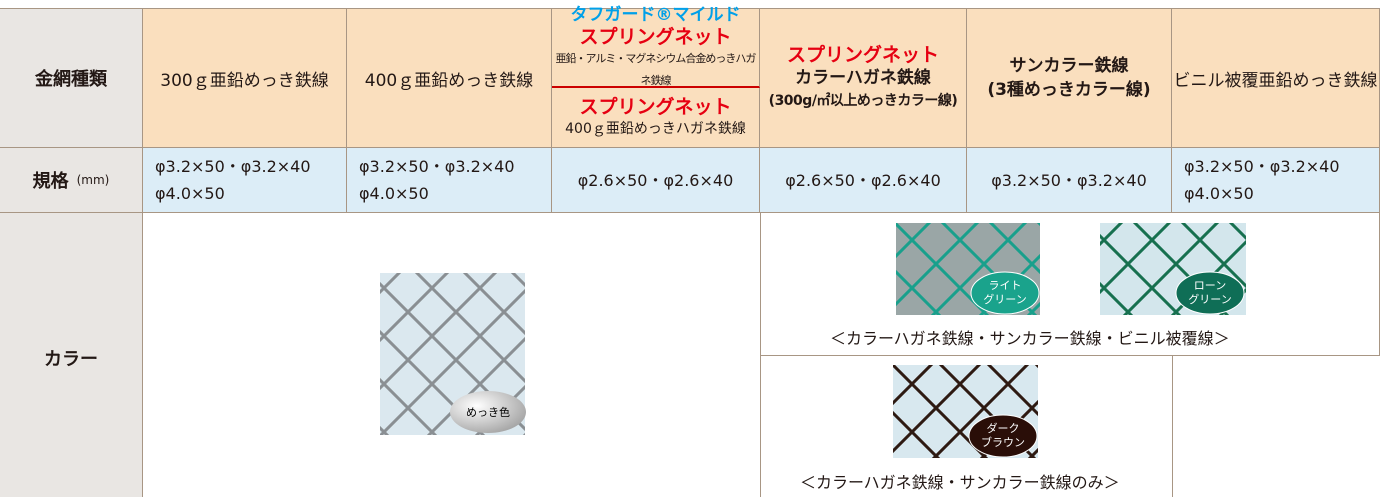 The width and height of the screenshot is (1395, 497). Describe the element at coordinates (71, 359) in the screenshot. I see `row-label: カラー` at that location.